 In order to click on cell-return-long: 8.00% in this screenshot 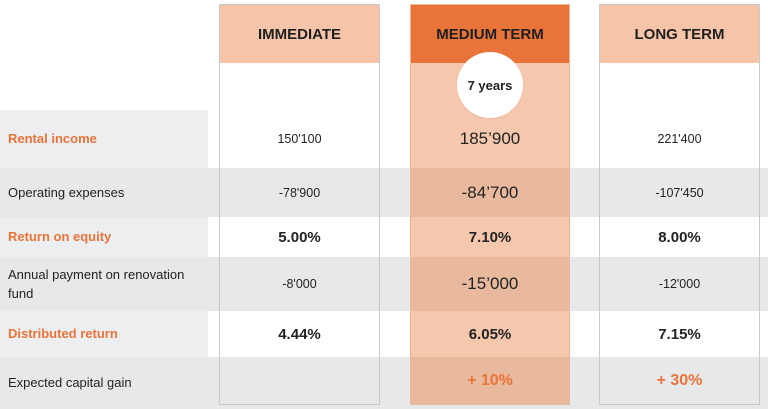, I will do `click(679, 237)`.